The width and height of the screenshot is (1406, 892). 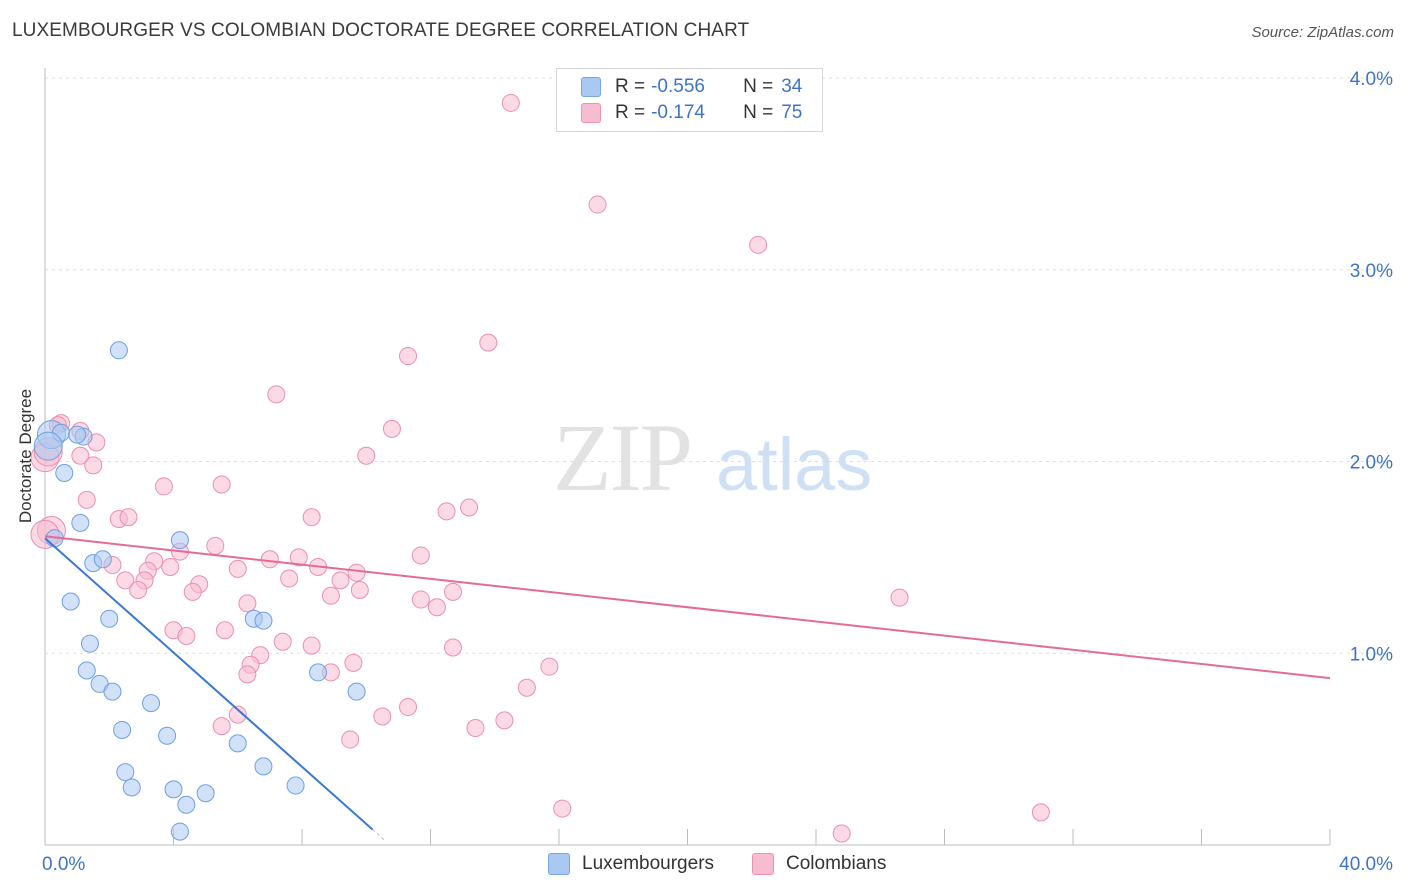 I want to click on y-tick-label: 1.0%, so click(x=1371, y=654).